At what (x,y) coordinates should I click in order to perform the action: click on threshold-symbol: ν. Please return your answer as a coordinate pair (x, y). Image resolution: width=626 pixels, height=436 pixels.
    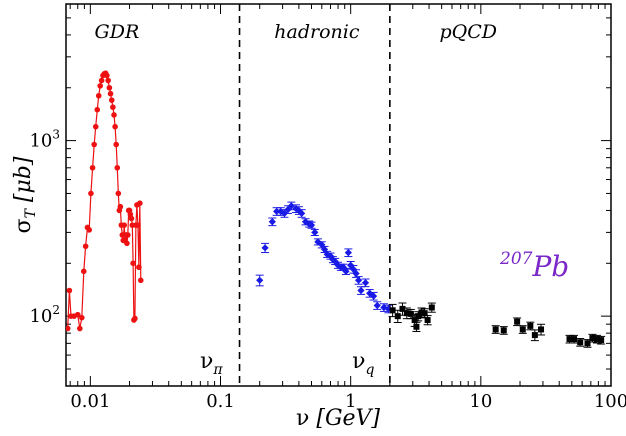
    Looking at the image, I should click on (206, 361).